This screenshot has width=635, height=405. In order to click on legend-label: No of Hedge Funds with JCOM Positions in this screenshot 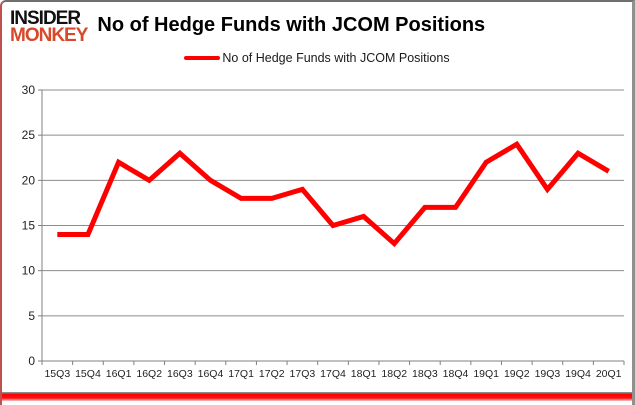, I will do `click(336, 57)`.